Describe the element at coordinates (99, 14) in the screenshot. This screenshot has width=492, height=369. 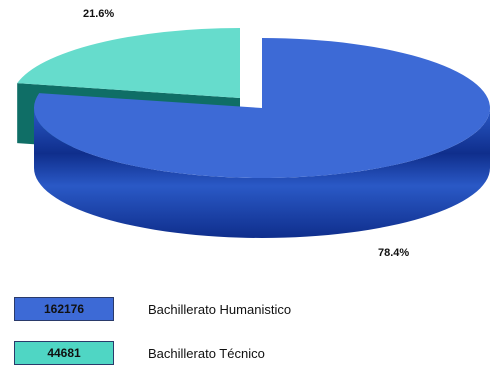
I see `slice-label-tecnico: 21.6%` at that location.